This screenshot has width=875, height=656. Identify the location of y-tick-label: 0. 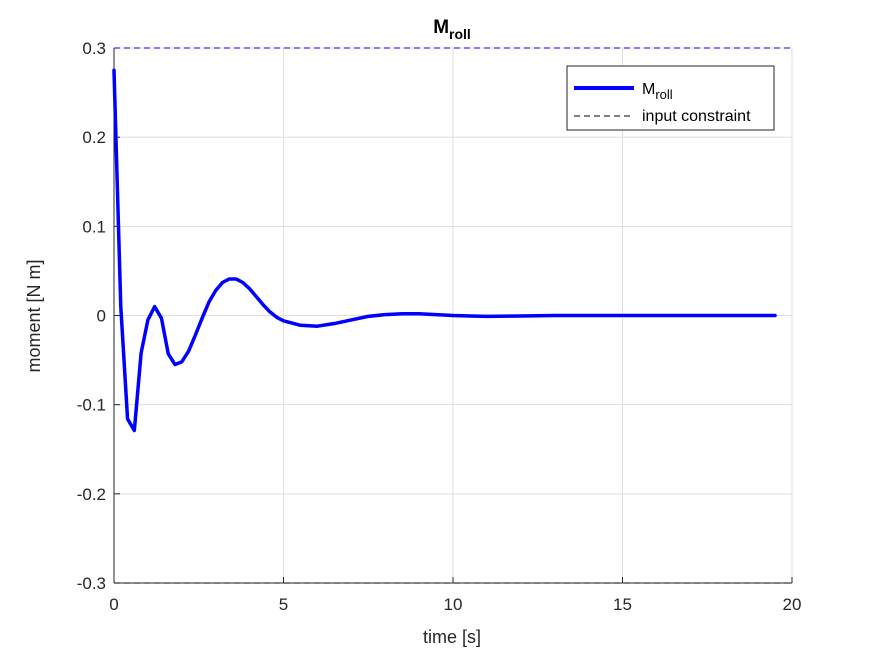
(101, 316).